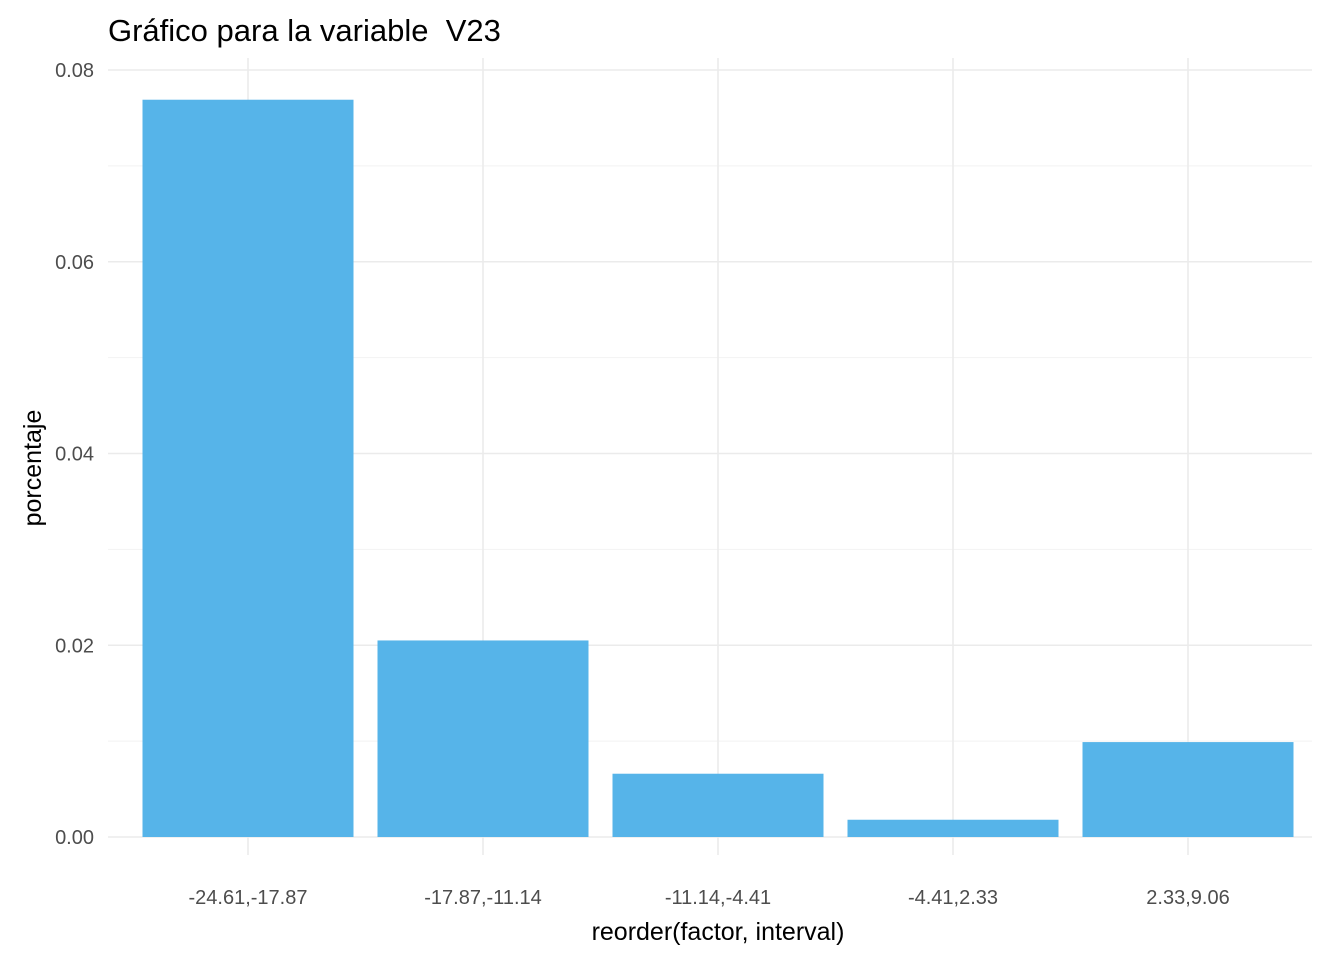 This screenshot has width=1344, height=960. Describe the element at coordinates (74, 263) in the screenshot. I see `y-tick-label: 0.06` at that location.